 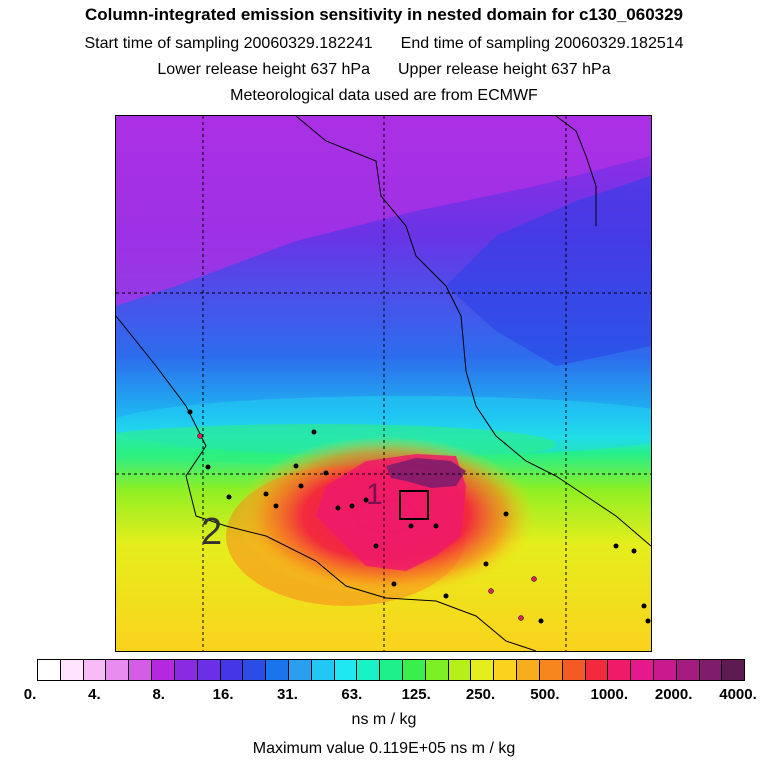 I want to click on lower-release-height: Lower release height 637 hPa, so click(x=263, y=69).